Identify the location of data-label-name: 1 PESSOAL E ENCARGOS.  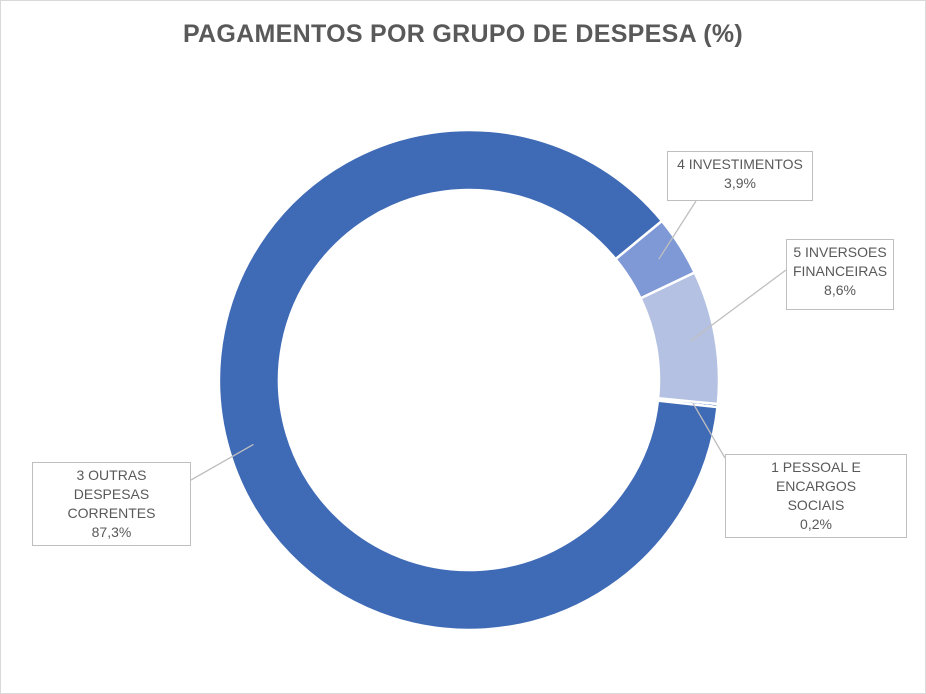
(816, 476).